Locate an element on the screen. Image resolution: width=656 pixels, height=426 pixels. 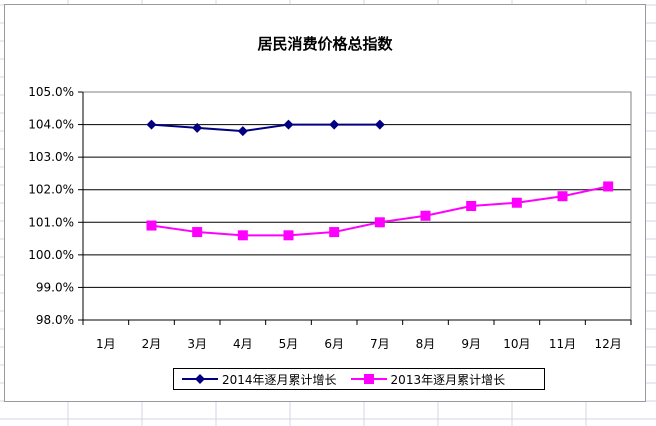
x-tick-label: 1月 is located at coordinates (106, 344).